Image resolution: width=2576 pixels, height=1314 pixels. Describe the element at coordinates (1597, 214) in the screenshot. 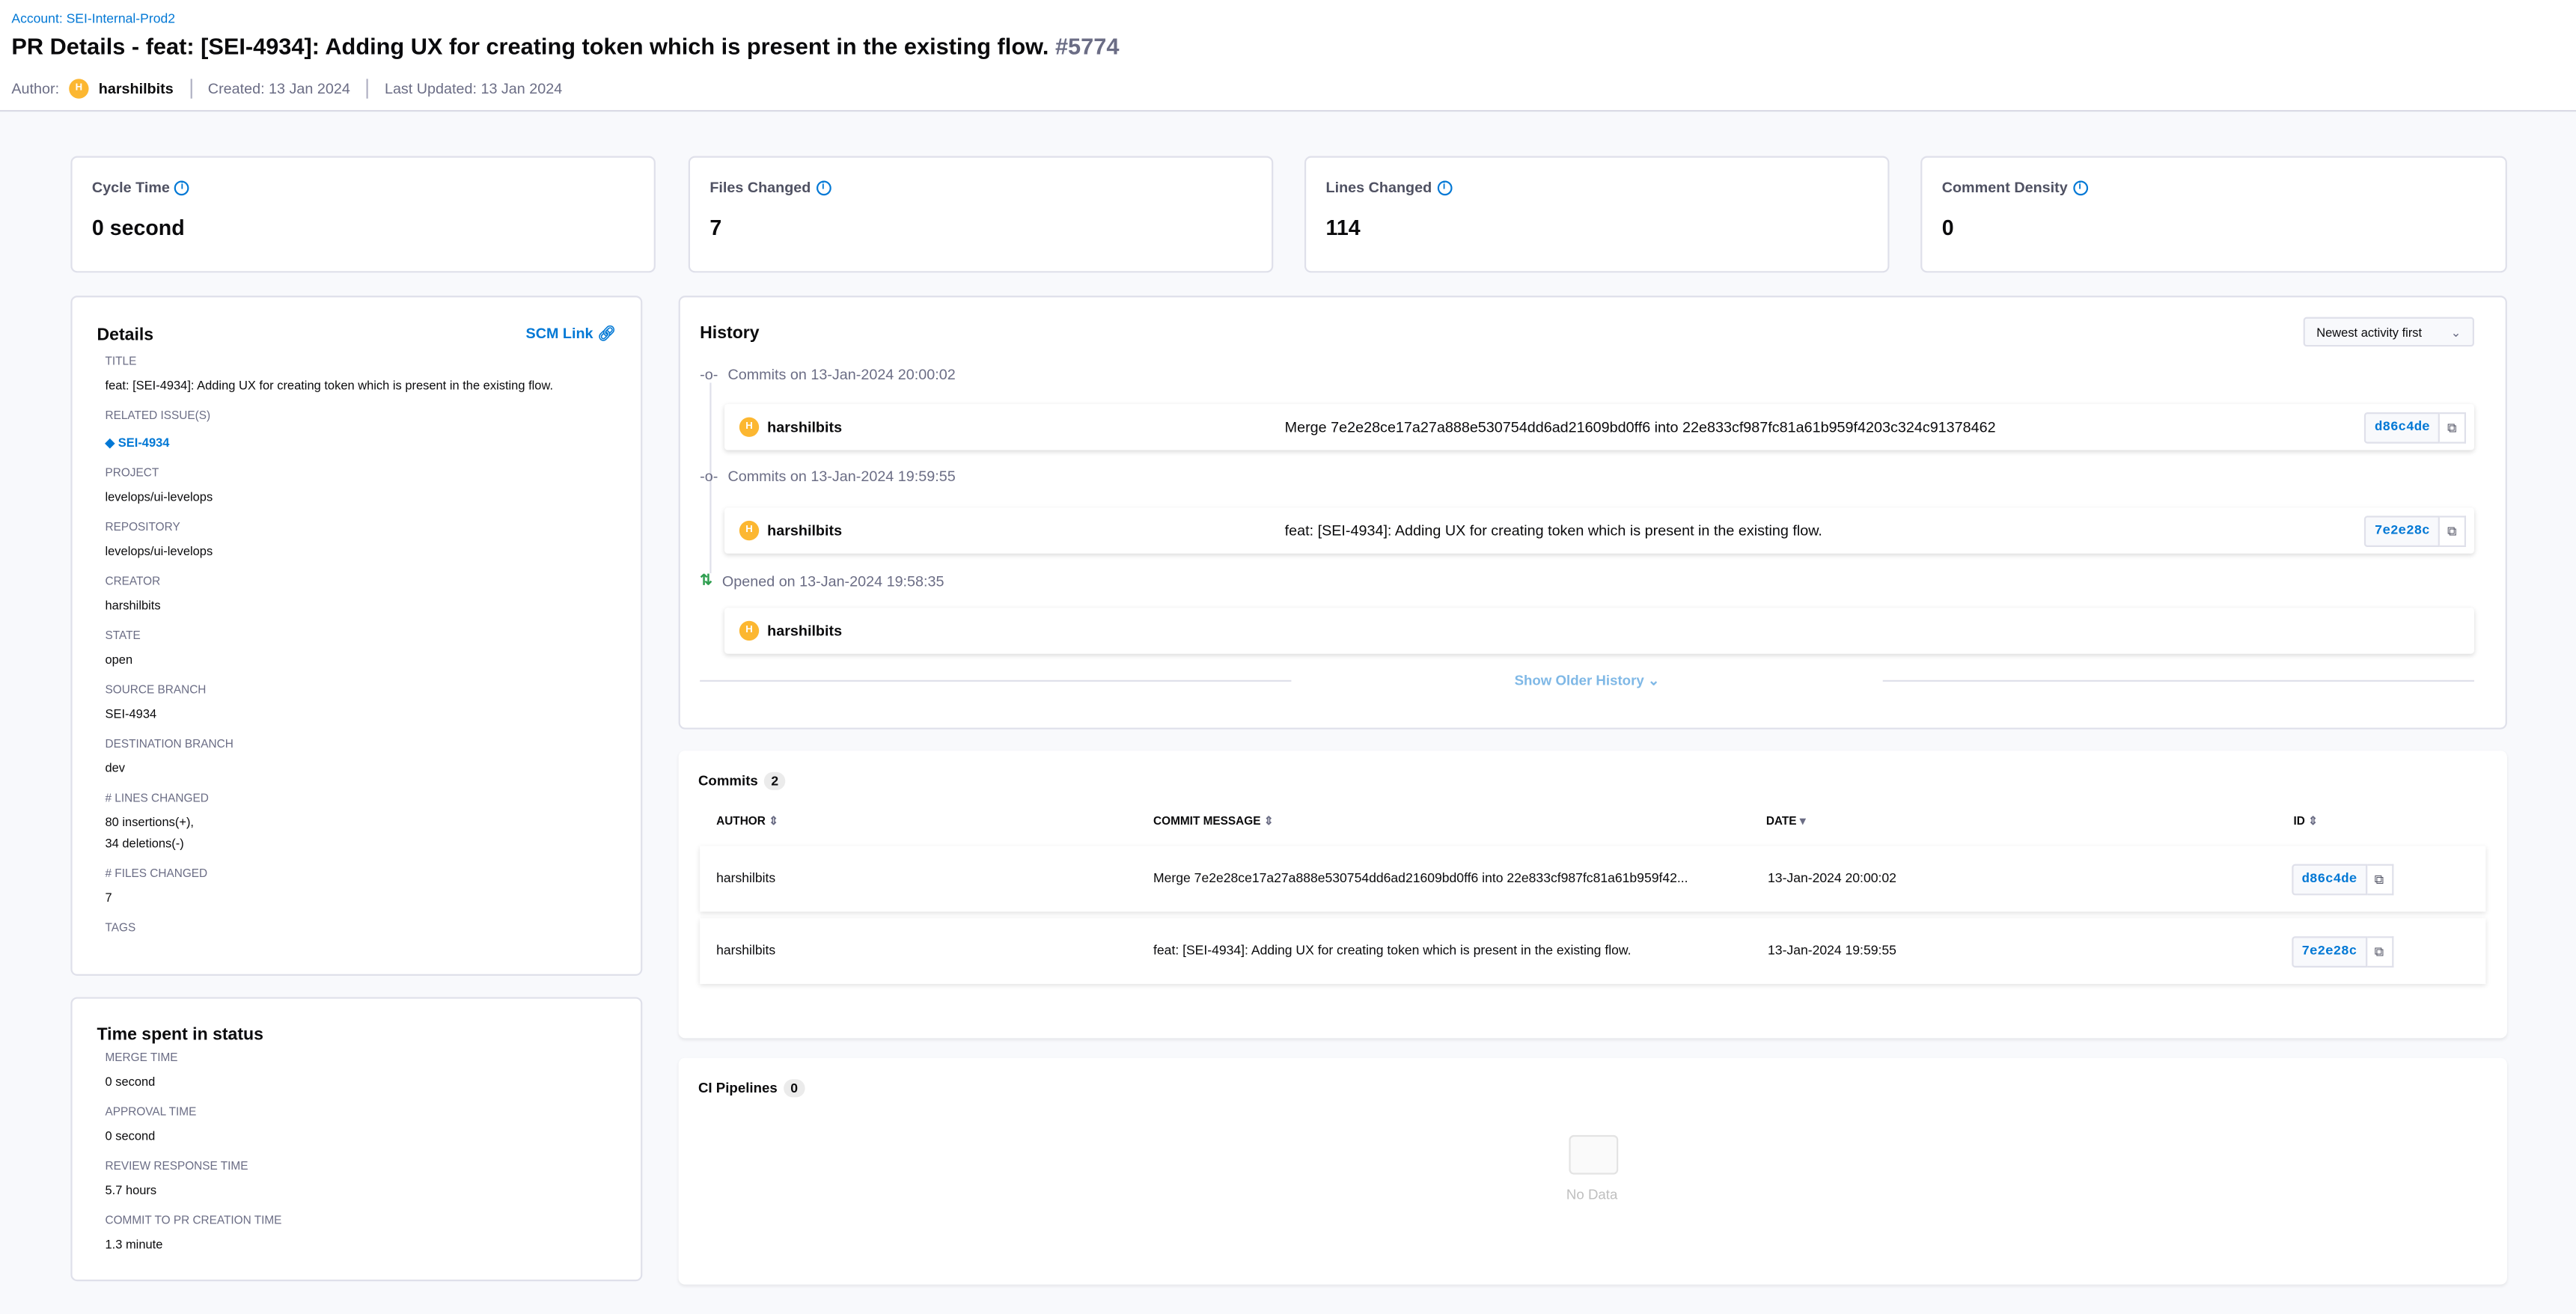

I see `stat-lines-changed: Lines Changed i 114` at that location.